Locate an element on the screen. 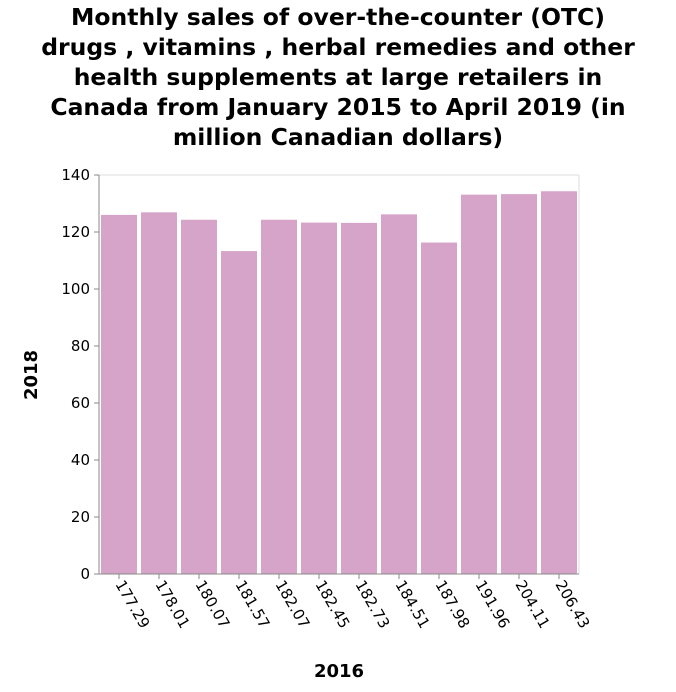 This screenshot has height=692, width=676. y-axis-title: 2018 is located at coordinates (31, 375).